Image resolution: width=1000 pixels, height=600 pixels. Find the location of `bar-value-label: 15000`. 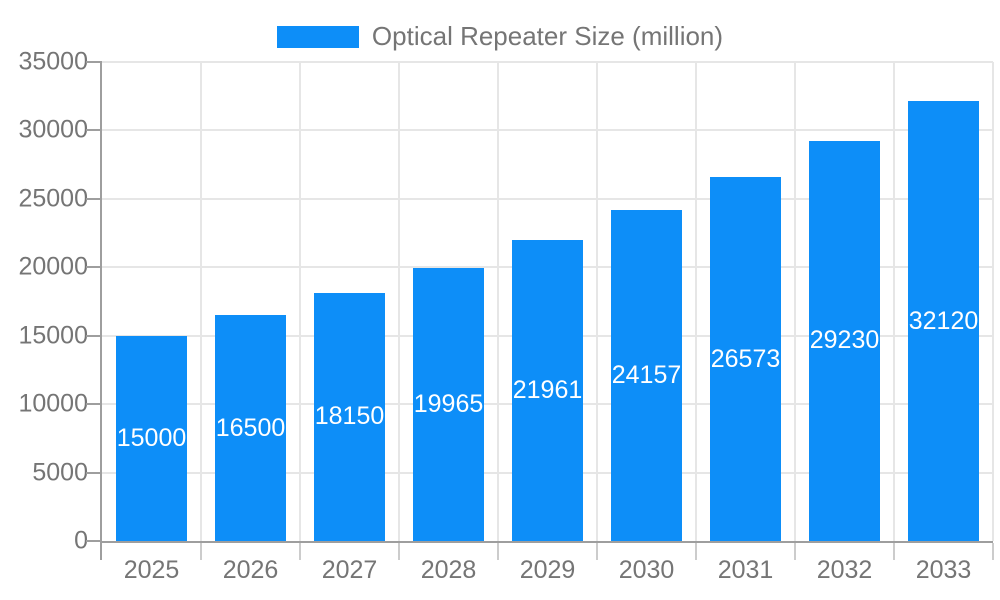

bar-value-label: 15000 is located at coordinates (151, 437).